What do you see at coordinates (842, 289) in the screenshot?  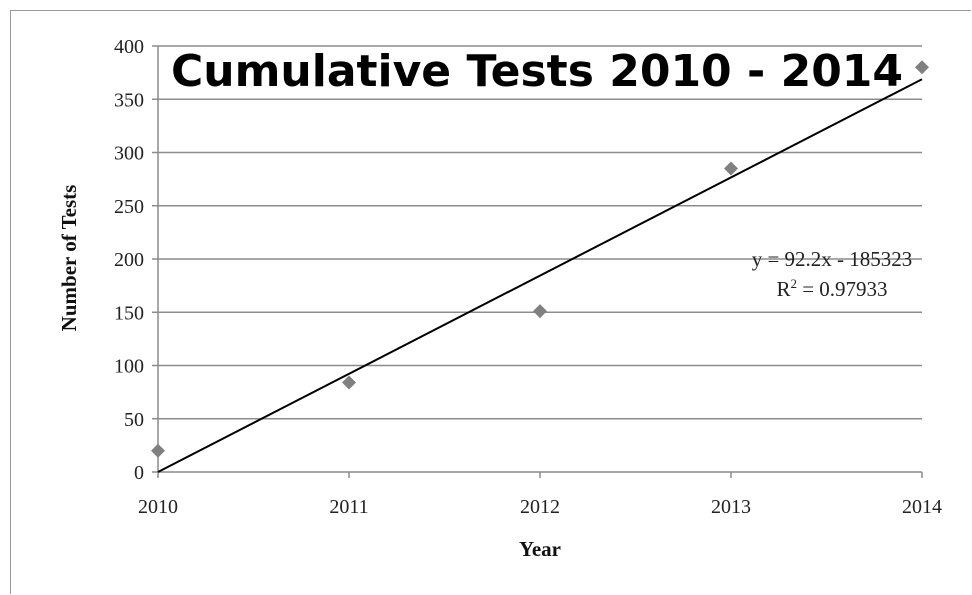 I see `r-squared-value: = 0.97933` at bounding box center [842, 289].